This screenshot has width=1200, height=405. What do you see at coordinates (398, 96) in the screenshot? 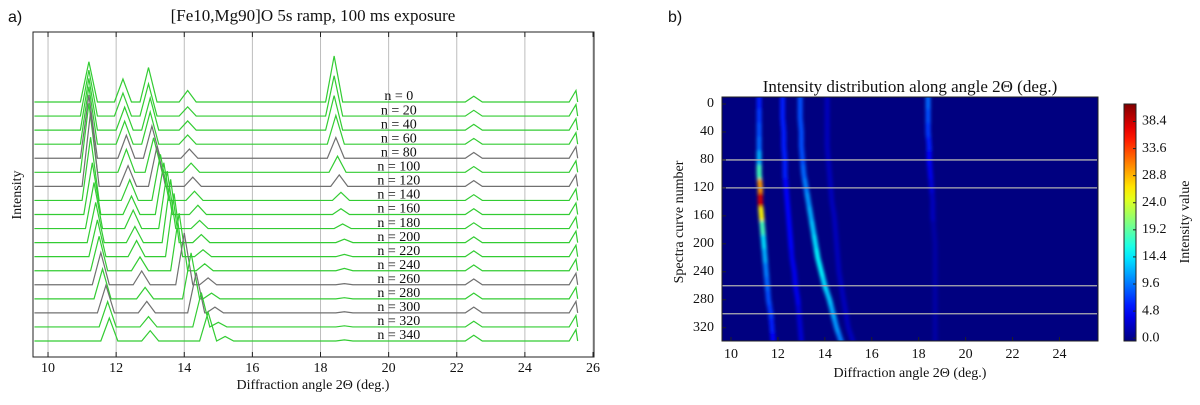
I see `series-label: n = 0` at bounding box center [398, 96].